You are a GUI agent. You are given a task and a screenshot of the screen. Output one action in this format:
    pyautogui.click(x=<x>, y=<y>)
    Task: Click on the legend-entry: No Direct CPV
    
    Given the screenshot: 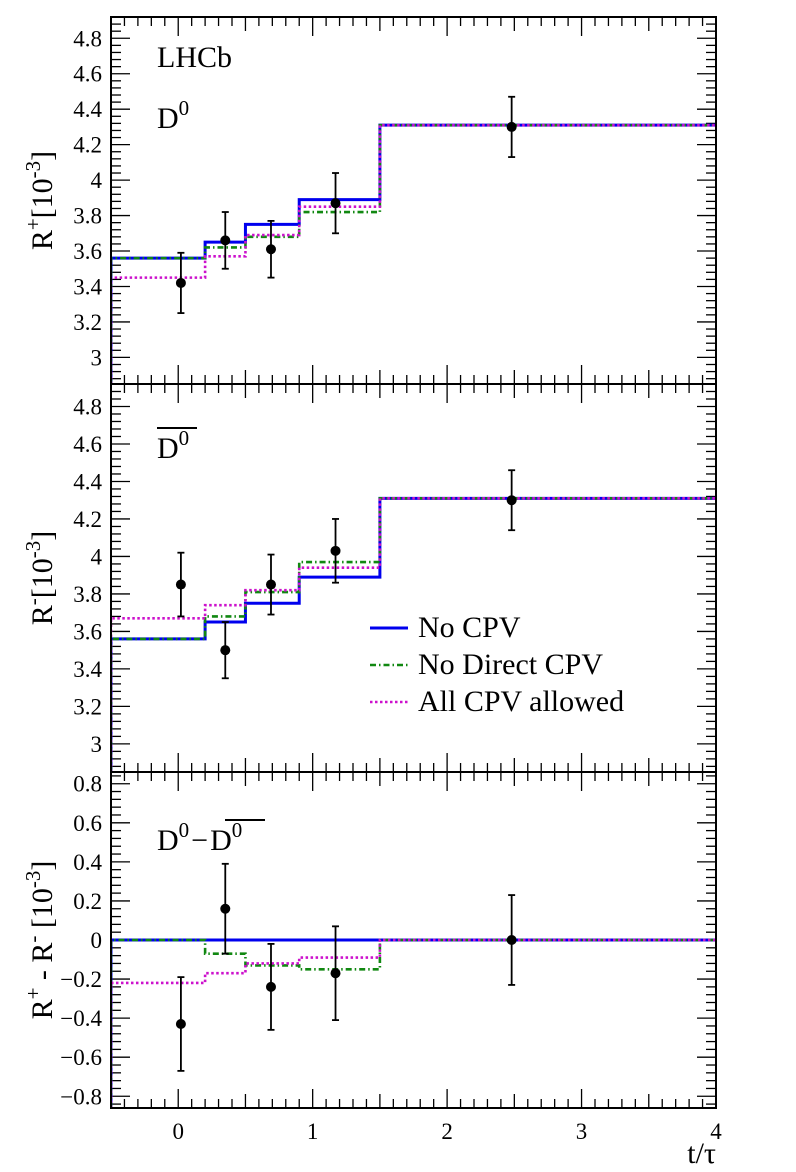 What is the action you would take?
    pyautogui.click(x=510, y=664)
    